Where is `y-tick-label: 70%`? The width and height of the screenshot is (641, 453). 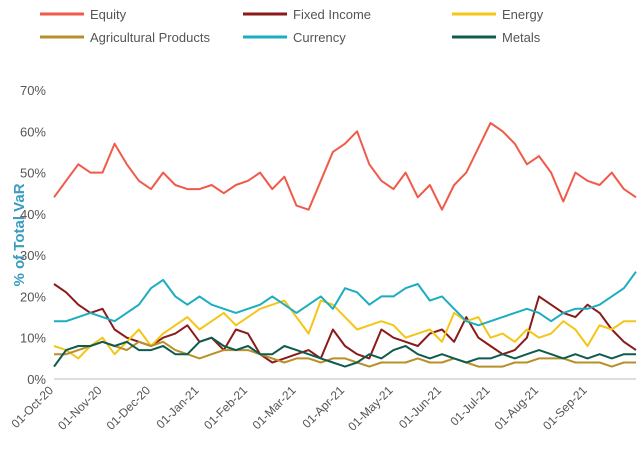 y-tick-label: 70% is located at coordinates (33, 90).